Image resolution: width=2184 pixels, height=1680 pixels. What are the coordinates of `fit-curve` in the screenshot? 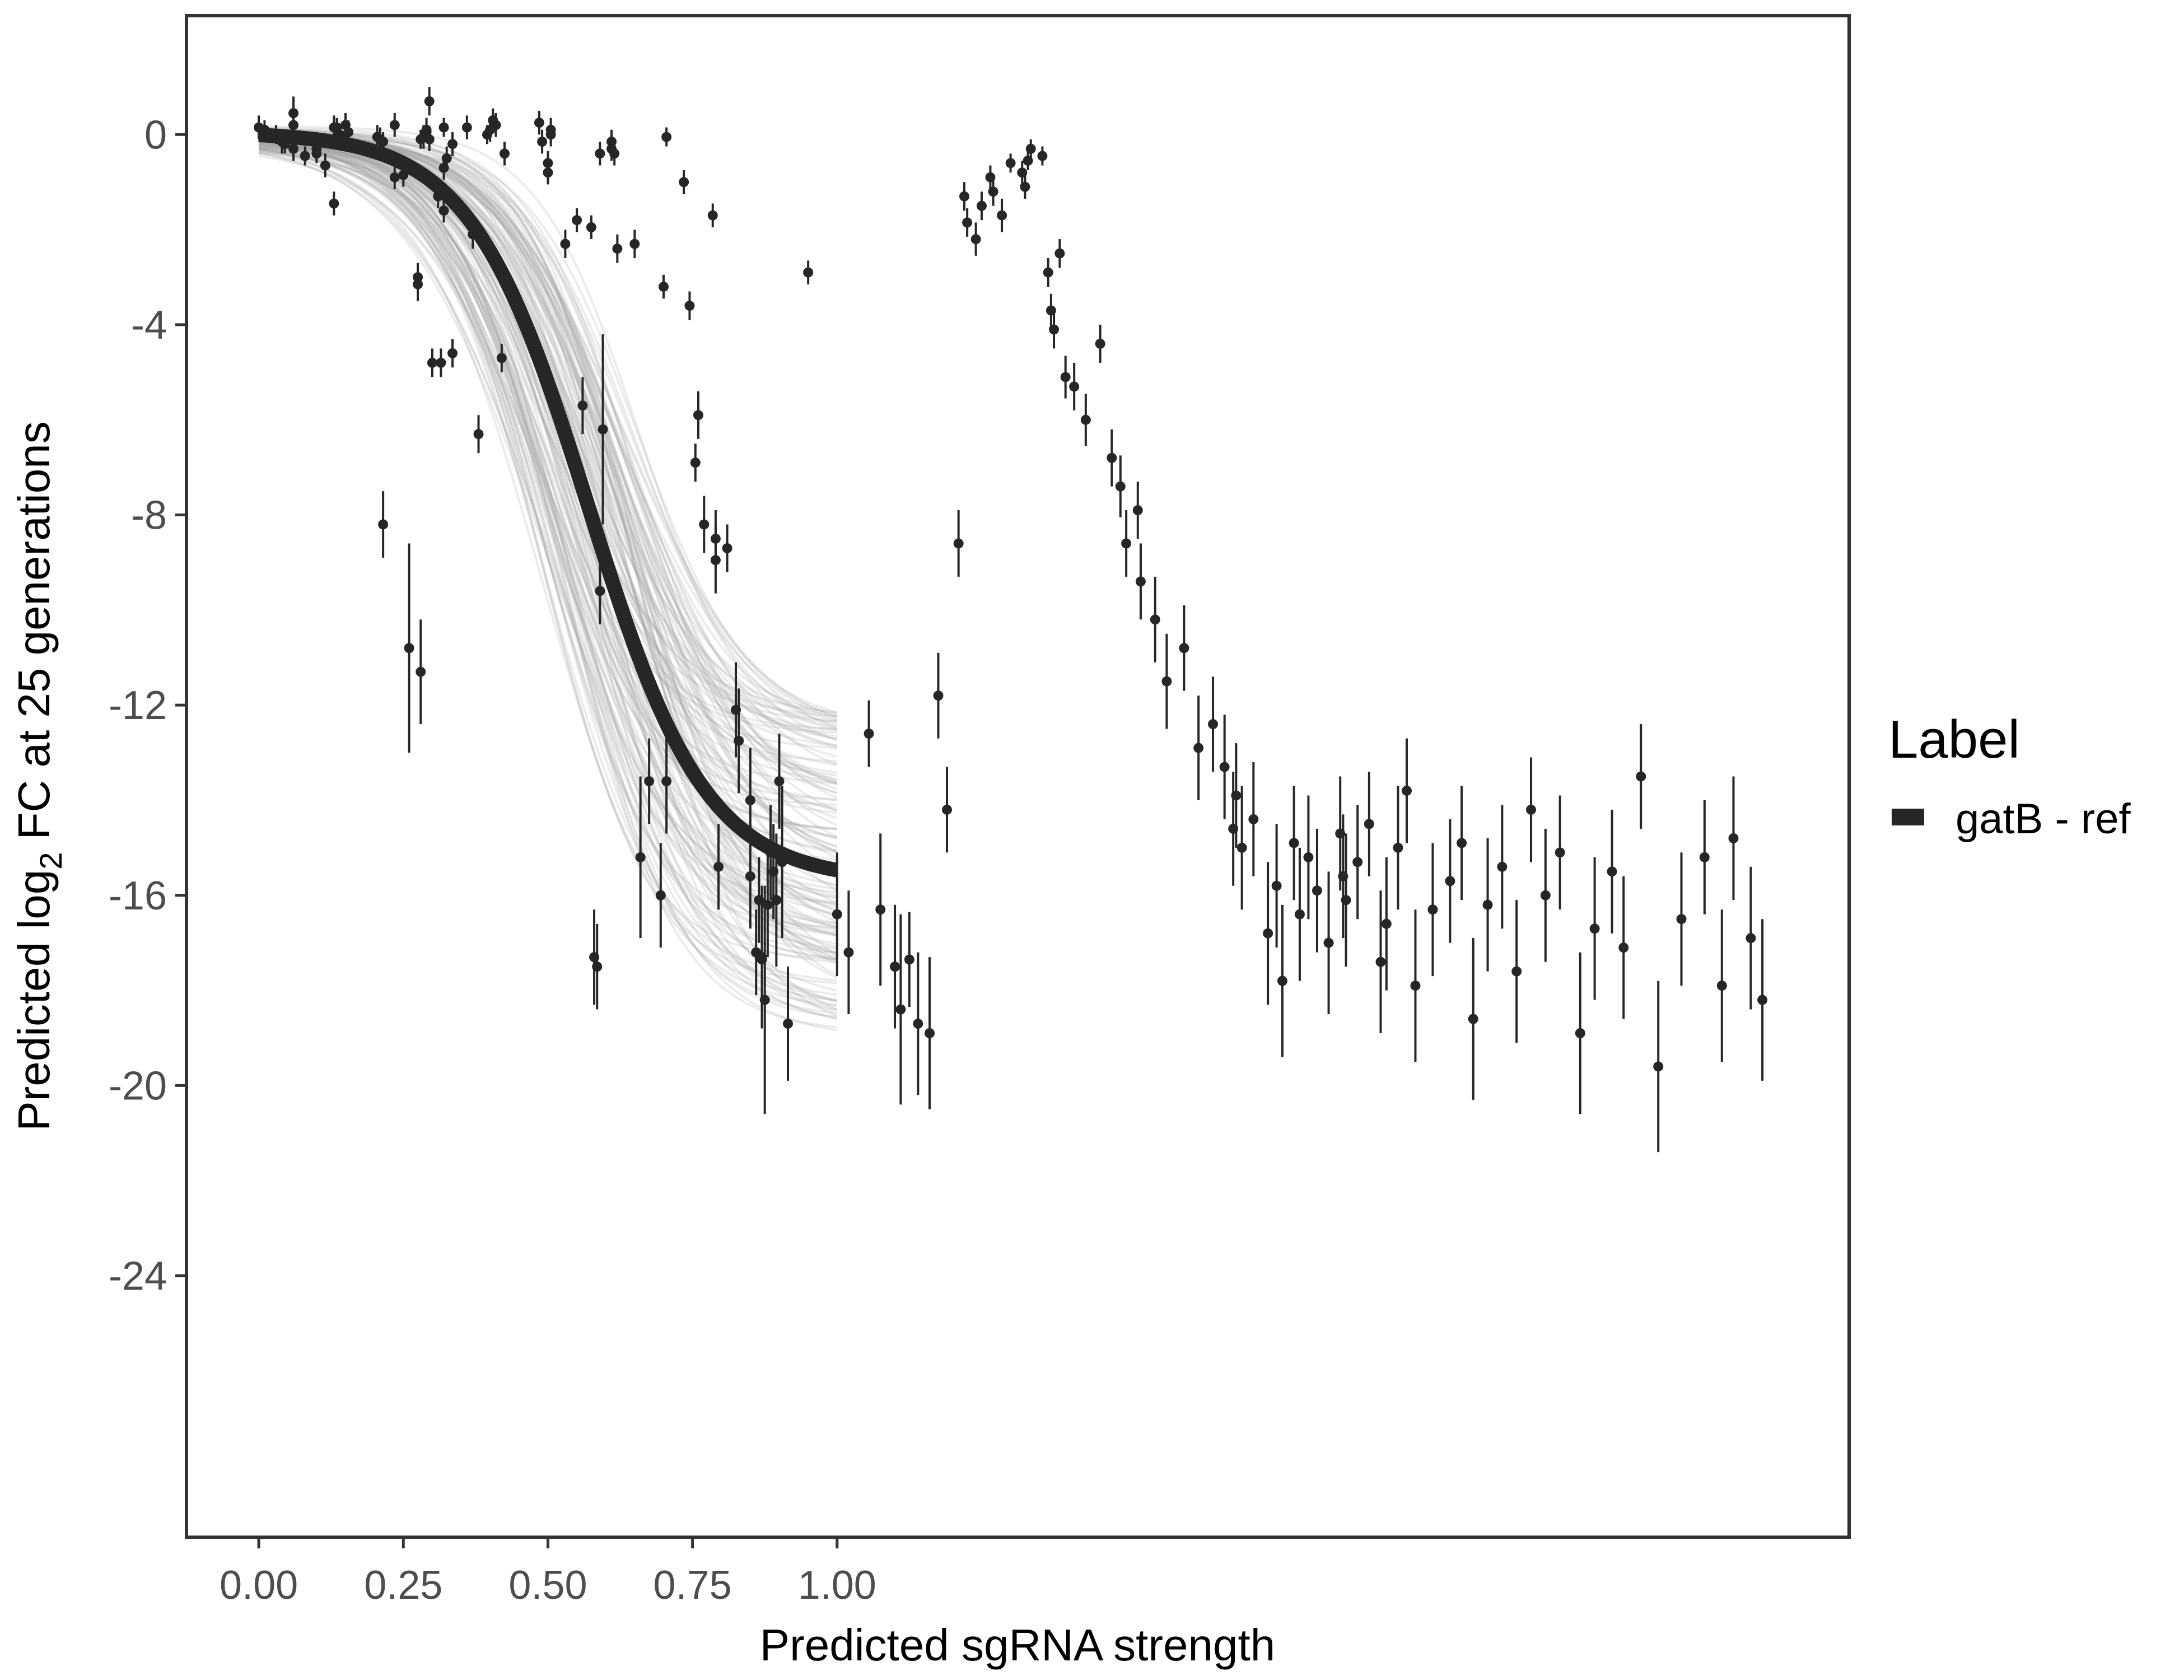 It's located at (549, 503).